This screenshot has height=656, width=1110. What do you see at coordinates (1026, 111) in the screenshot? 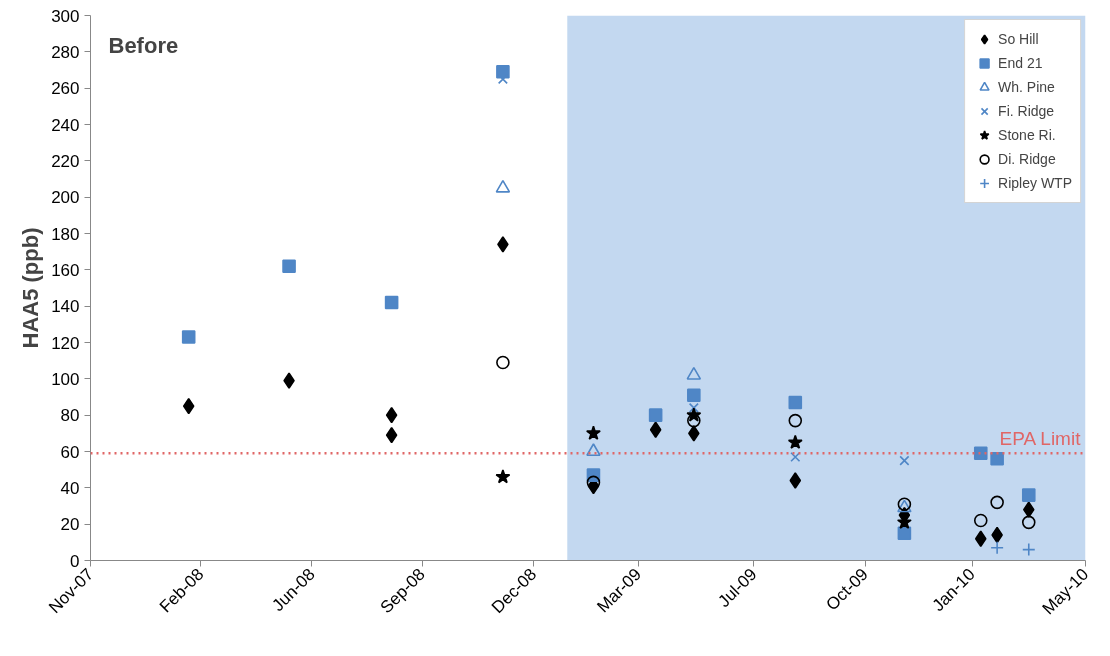
I see `legend-label: Fi. Ridge` at bounding box center [1026, 111].